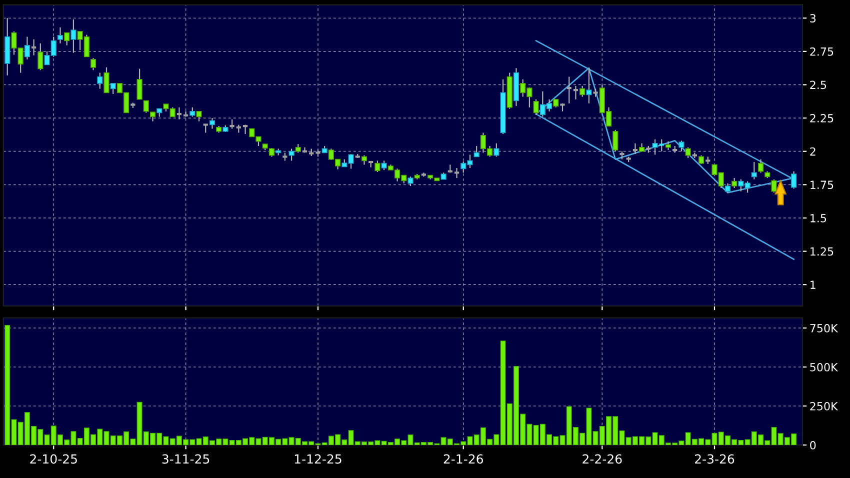  What do you see at coordinates (813, 18) in the screenshot?
I see `y-tick-label: 3` at bounding box center [813, 18].